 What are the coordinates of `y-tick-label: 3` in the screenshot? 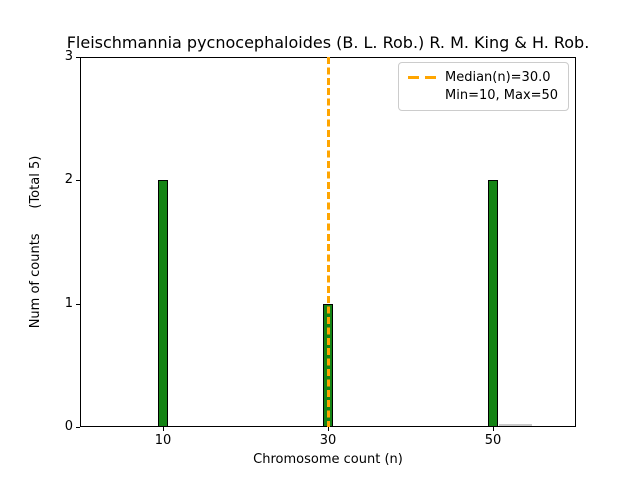 It's located at (68, 56).